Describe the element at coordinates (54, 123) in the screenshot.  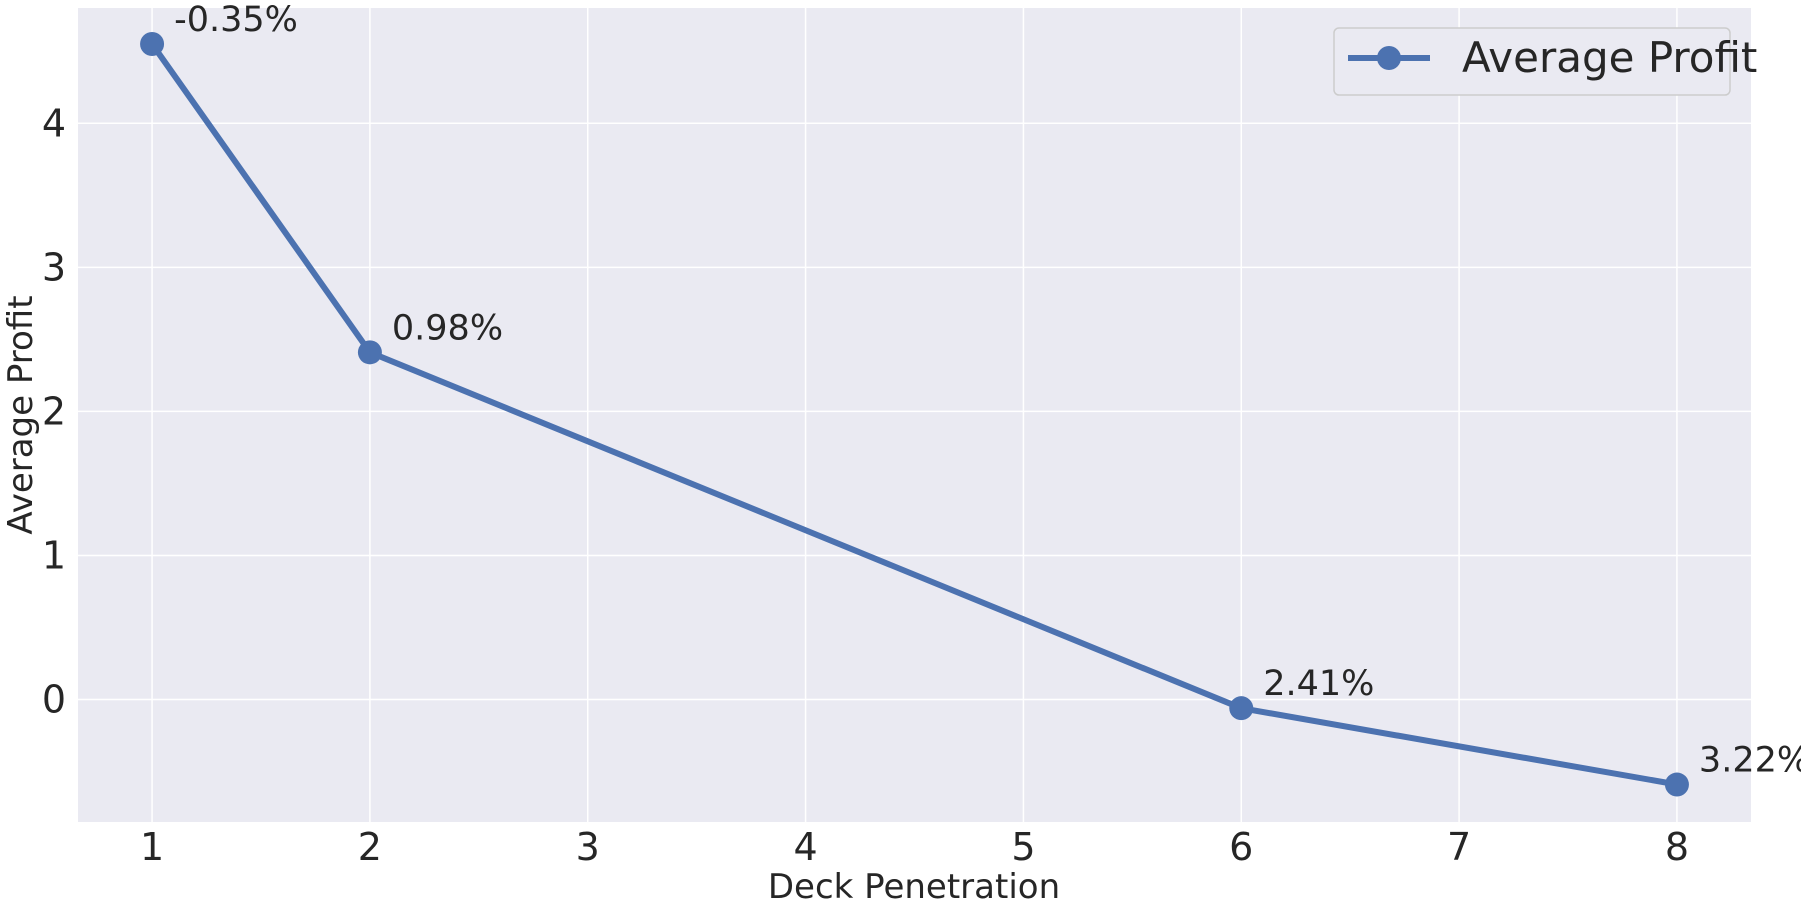
I see `y-tick-label: 4` at that location.